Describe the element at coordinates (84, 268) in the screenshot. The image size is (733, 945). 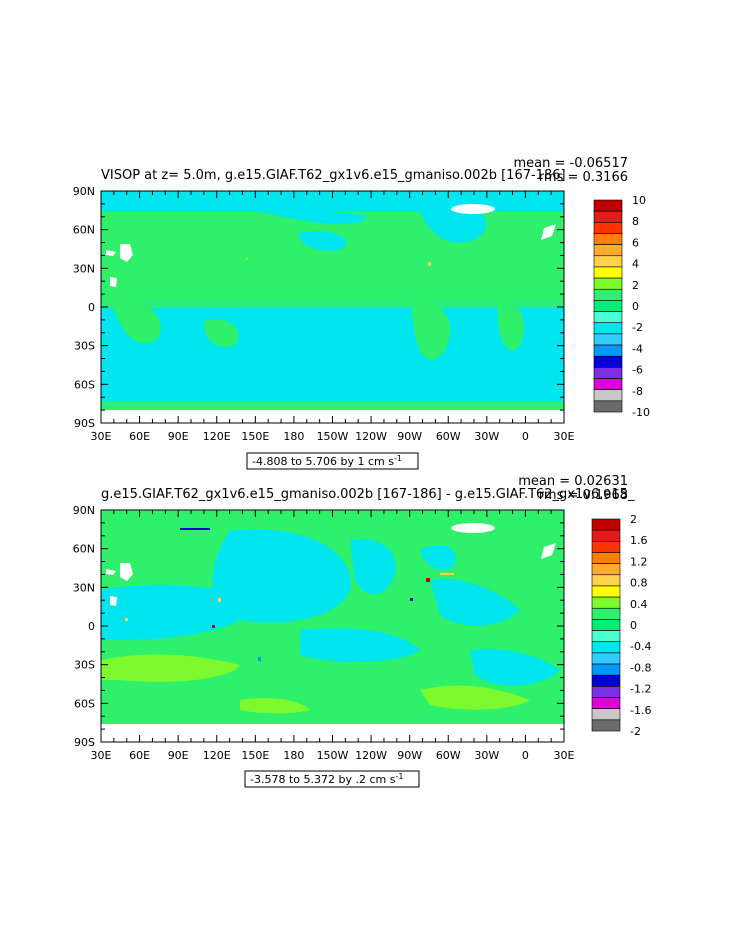
I see `y-tick-label: 30N` at that location.